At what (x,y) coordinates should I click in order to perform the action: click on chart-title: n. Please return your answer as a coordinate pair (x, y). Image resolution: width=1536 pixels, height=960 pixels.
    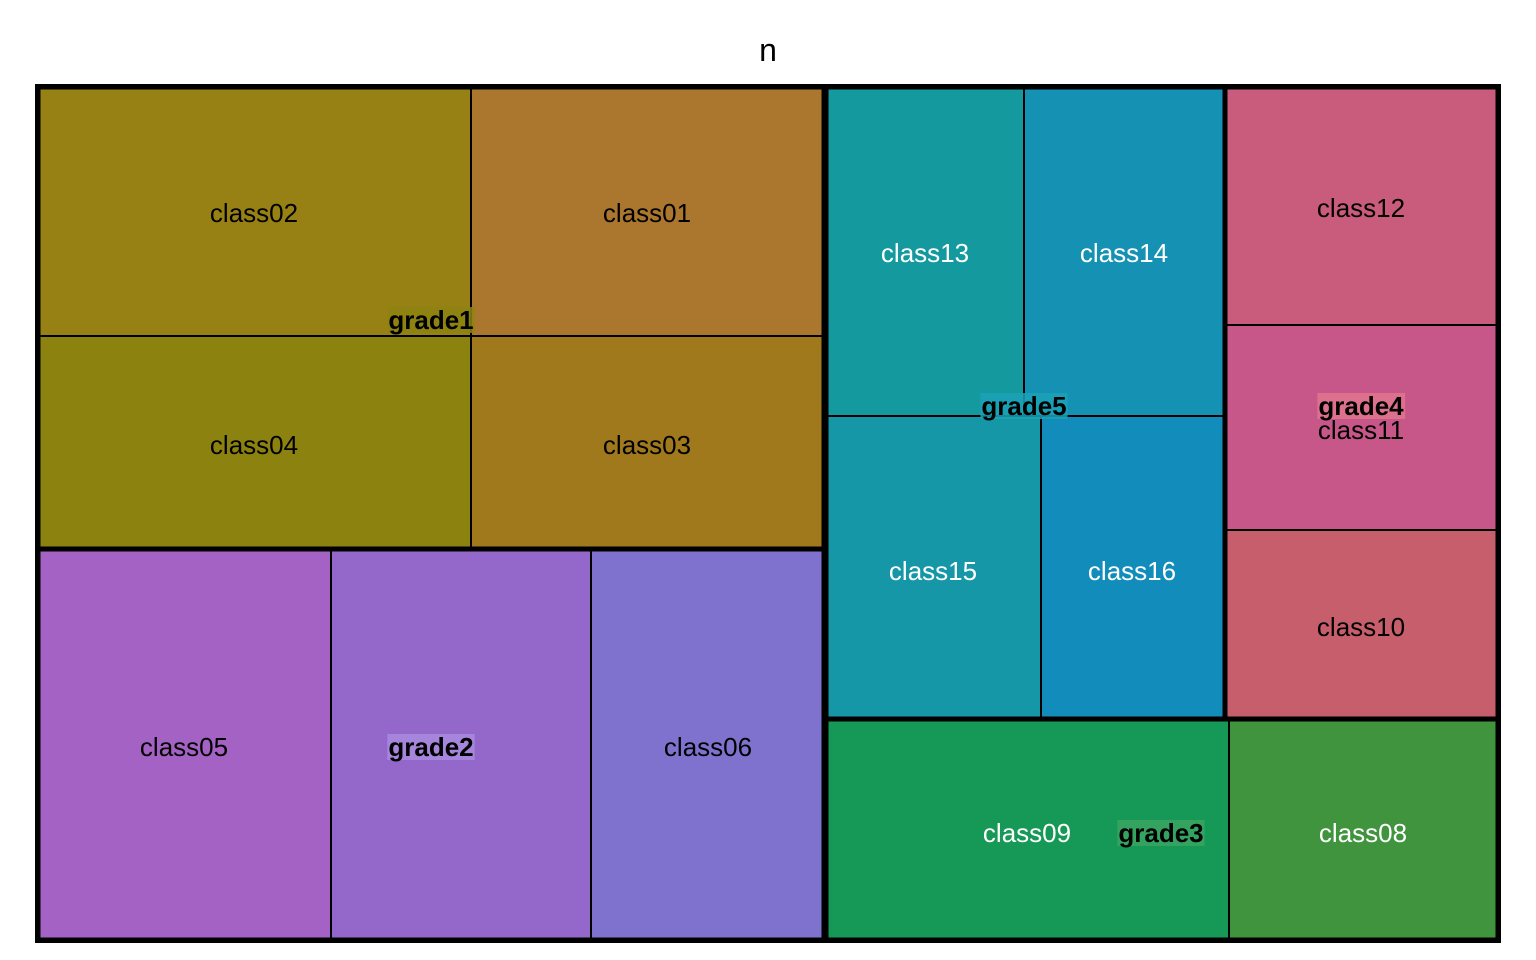
    Looking at the image, I should click on (768, 50).